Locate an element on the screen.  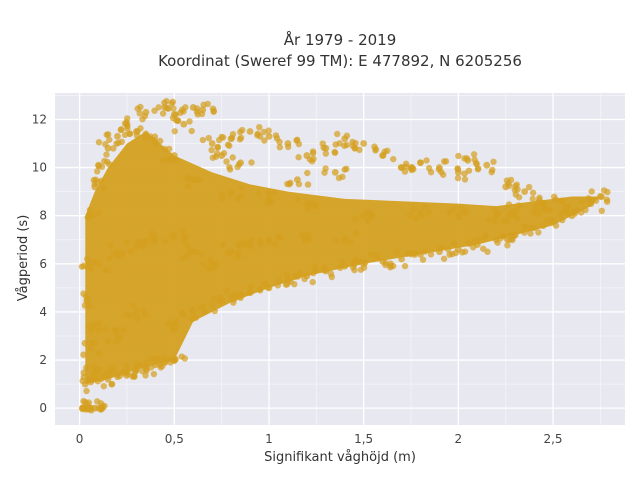
chart-title-line-1: År 1979 - 2019 is located at coordinates (340, 39).